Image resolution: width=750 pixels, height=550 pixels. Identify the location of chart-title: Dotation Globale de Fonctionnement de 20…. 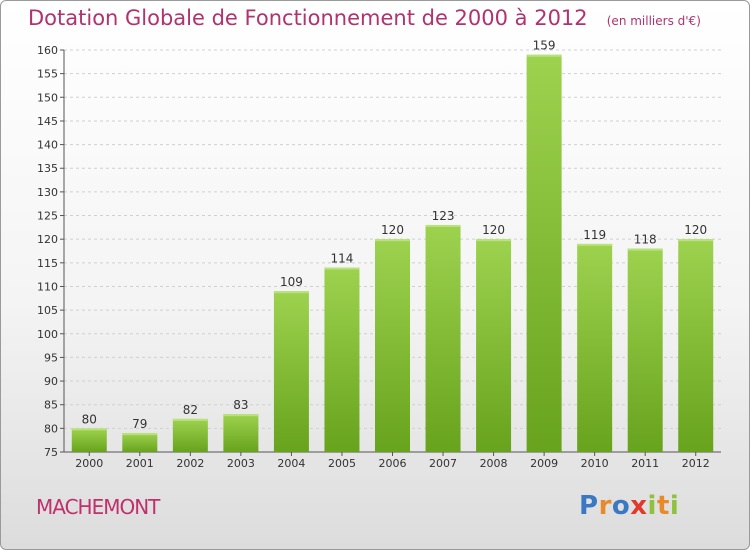
(308, 18).